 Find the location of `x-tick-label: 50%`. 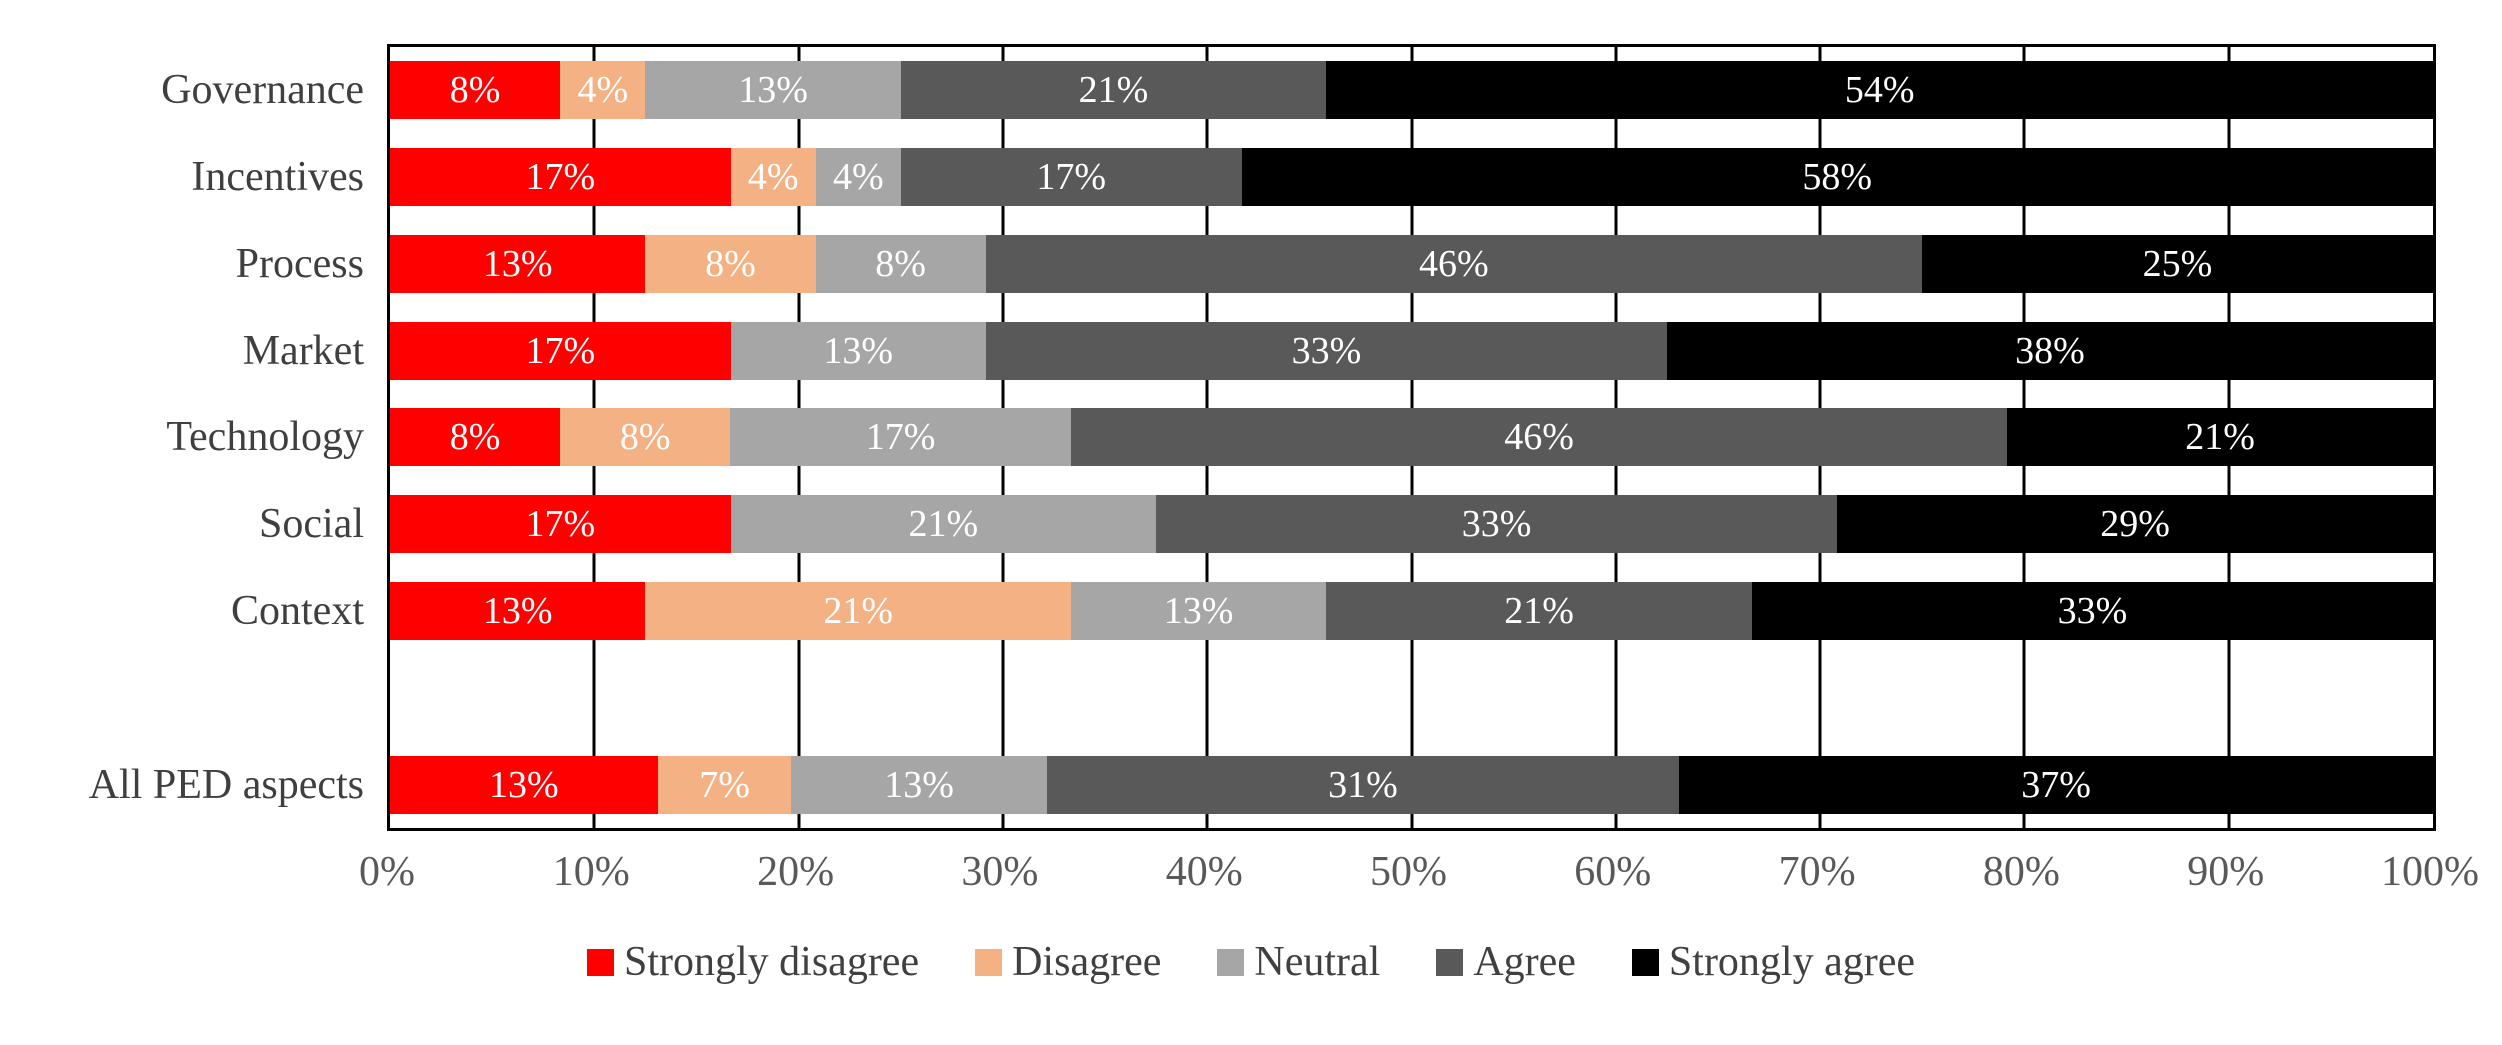

x-tick-label: 50% is located at coordinates (1408, 872).